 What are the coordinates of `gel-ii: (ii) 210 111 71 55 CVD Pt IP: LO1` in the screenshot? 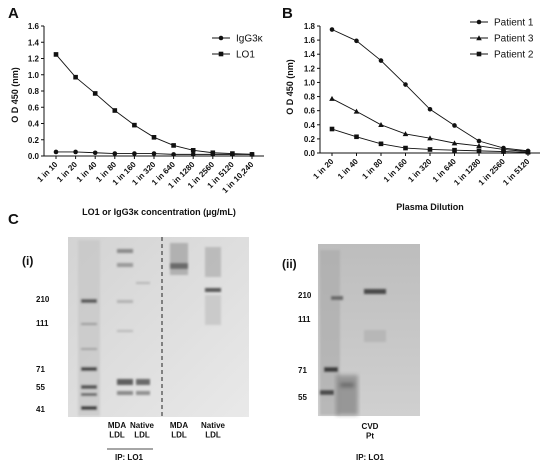 It's located at (351, 353).